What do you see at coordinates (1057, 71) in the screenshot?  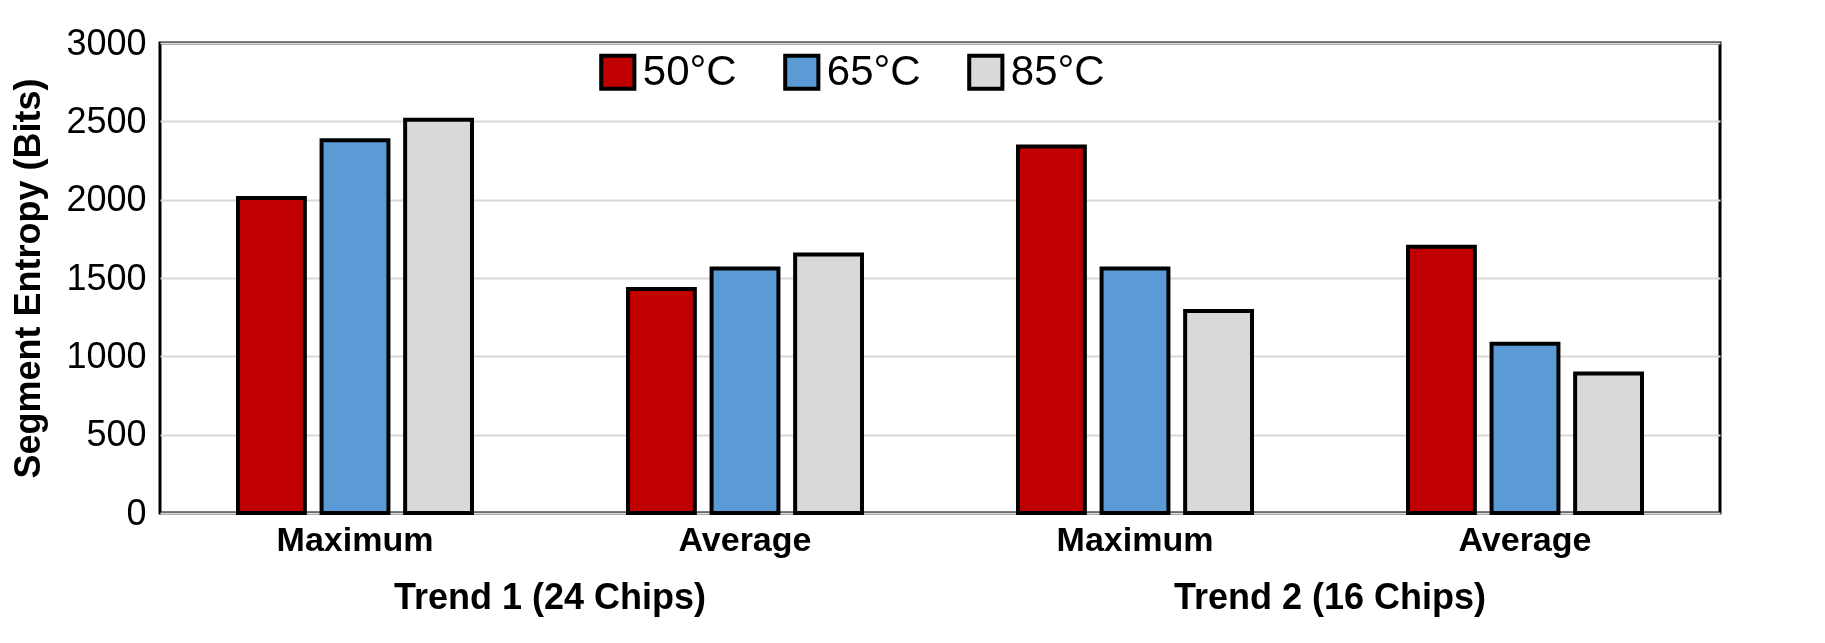 I see `legend-label: 85°C` at bounding box center [1057, 71].